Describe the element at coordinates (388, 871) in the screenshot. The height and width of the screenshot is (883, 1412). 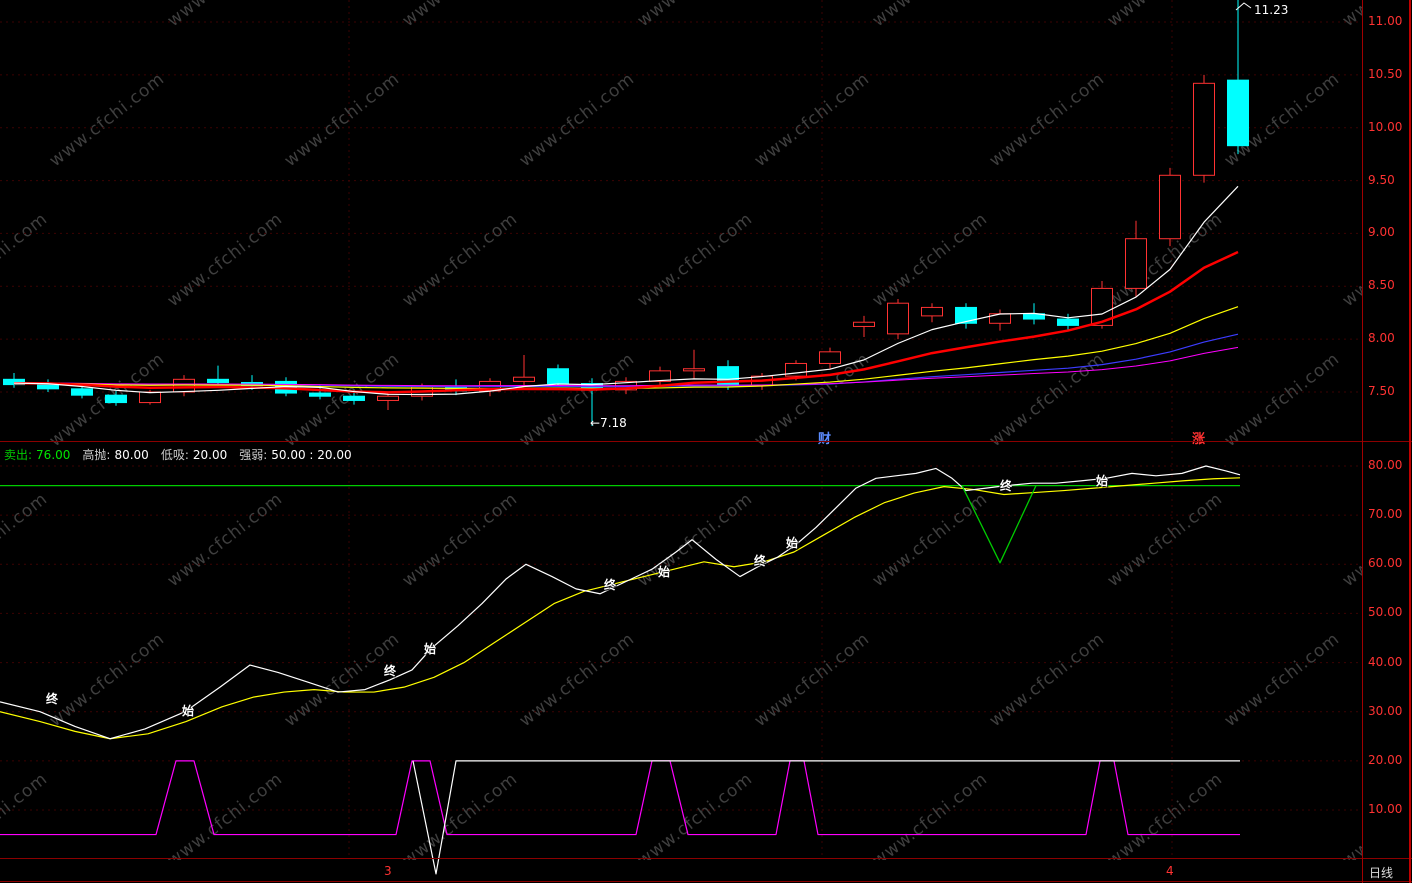
I see `month-tick-label: 3` at that location.